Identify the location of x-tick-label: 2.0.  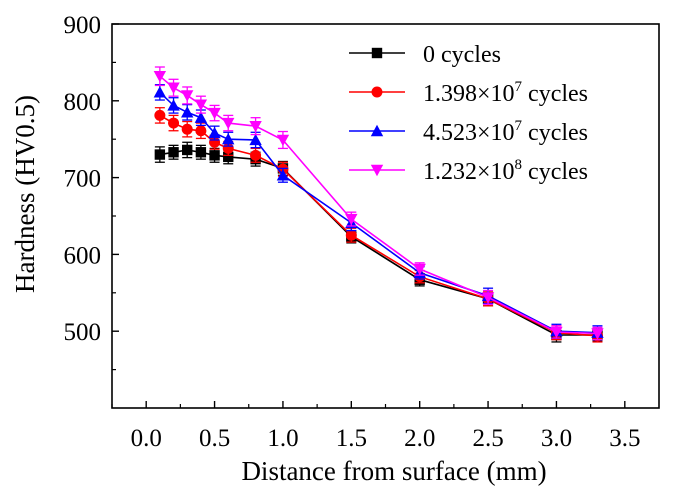
(419, 438).